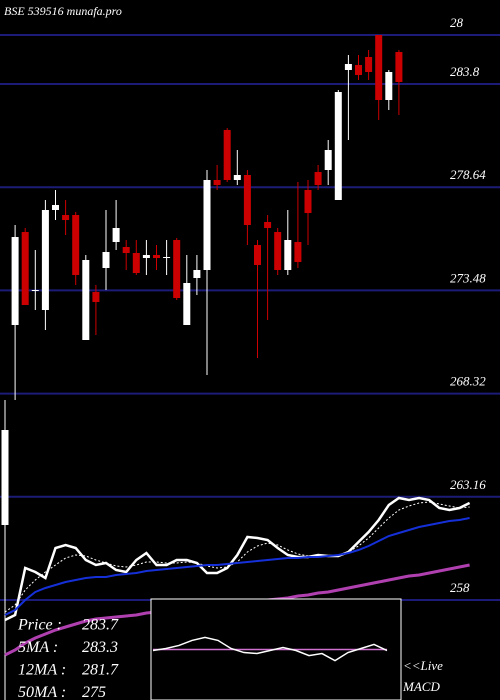  Describe the element at coordinates (457, 22) in the screenshot. I see `y-tick-label: 28` at that location.